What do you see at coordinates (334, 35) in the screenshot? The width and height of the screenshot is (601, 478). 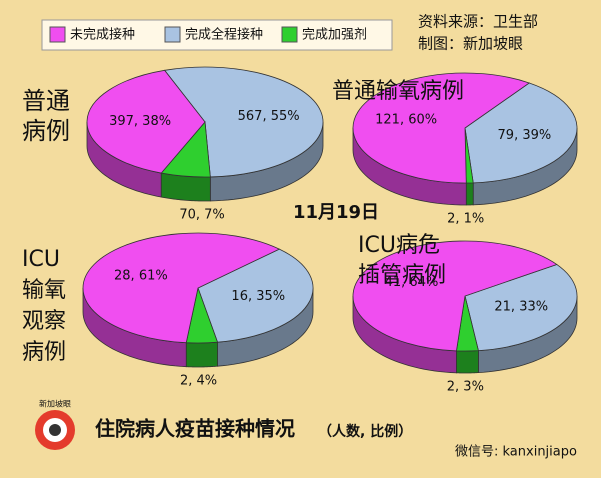 I see `legend-label: 完成加强剂` at bounding box center [334, 35].